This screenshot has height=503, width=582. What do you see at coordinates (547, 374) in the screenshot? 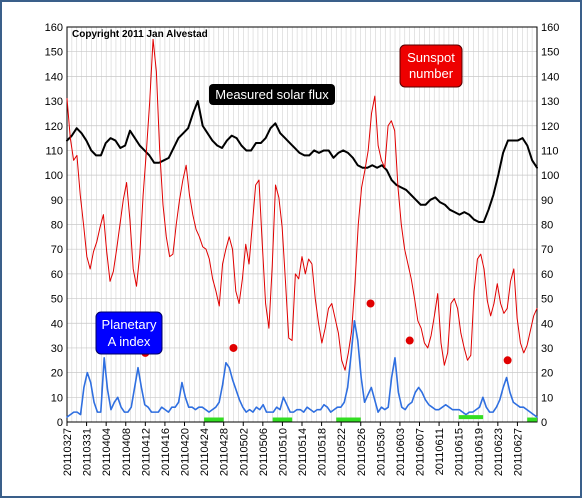
I see `y-tick-label-right: 20` at bounding box center [547, 374].